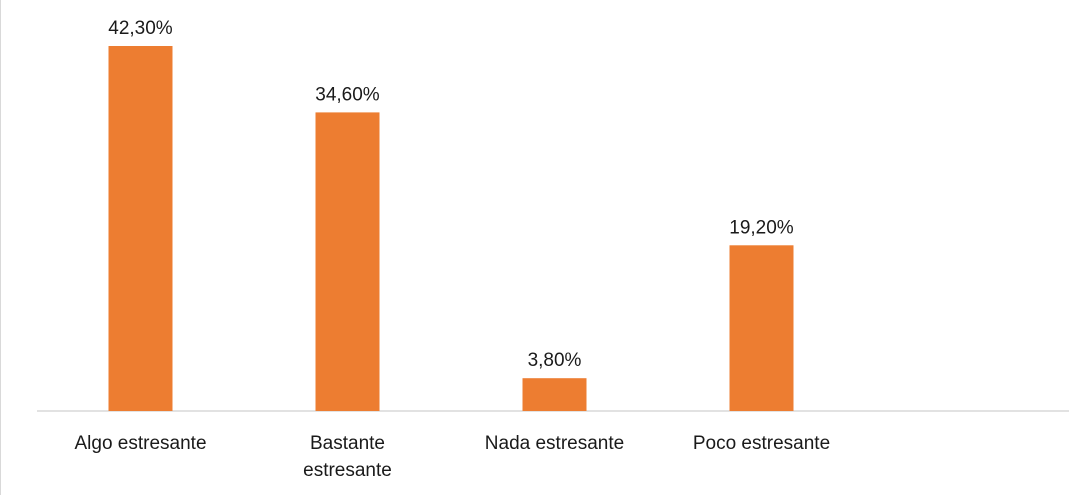 The image size is (1085, 495). Describe the element at coordinates (347, 470) in the screenshot. I see `category-label-line: estresante` at that location.